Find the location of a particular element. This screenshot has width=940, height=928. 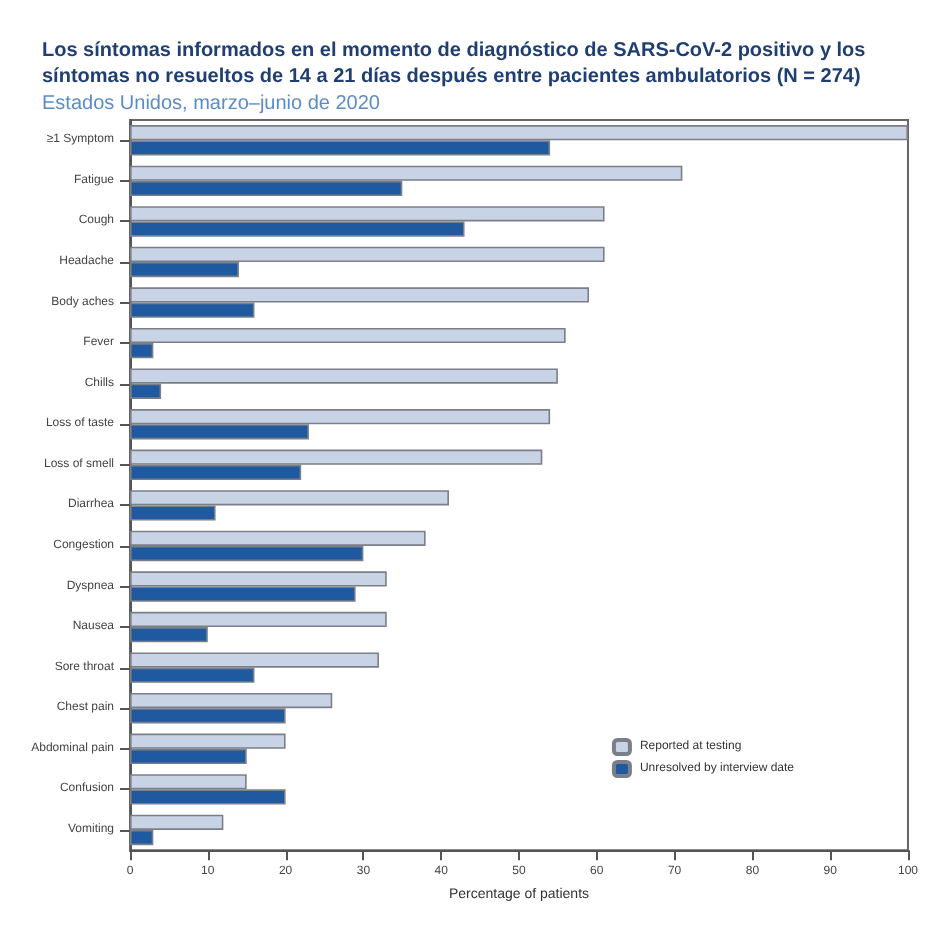

chart-title: Los síntomas informados en el momento de diagnóstico de SARS-CoV-2 positivo y los síntomas no resueltos de 14 a 21 días después entre pacientes ambulatorios (N = 274) is located at coordinates (457, 64).